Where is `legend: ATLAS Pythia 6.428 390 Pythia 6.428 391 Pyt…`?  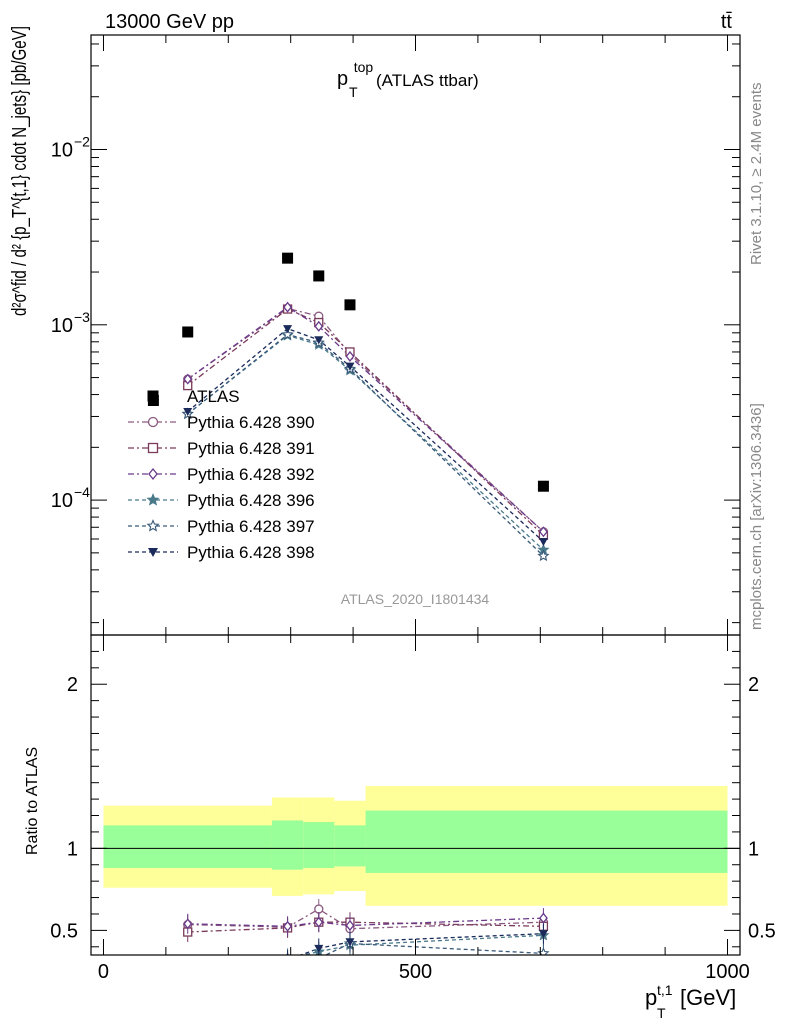 legend: ATLAS Pythia 6.428 390 Pythia 6.428 391 Pyt… is located at coordinates (221, 474).